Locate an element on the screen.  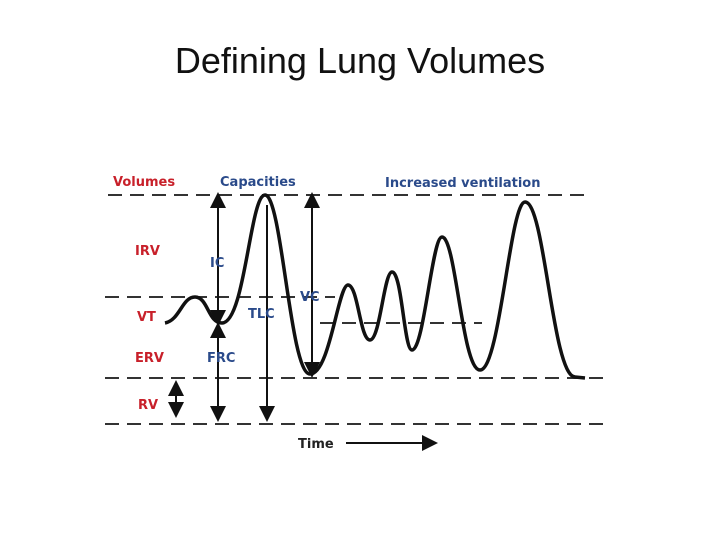
label: TLC is located at coordinates (261, 314).